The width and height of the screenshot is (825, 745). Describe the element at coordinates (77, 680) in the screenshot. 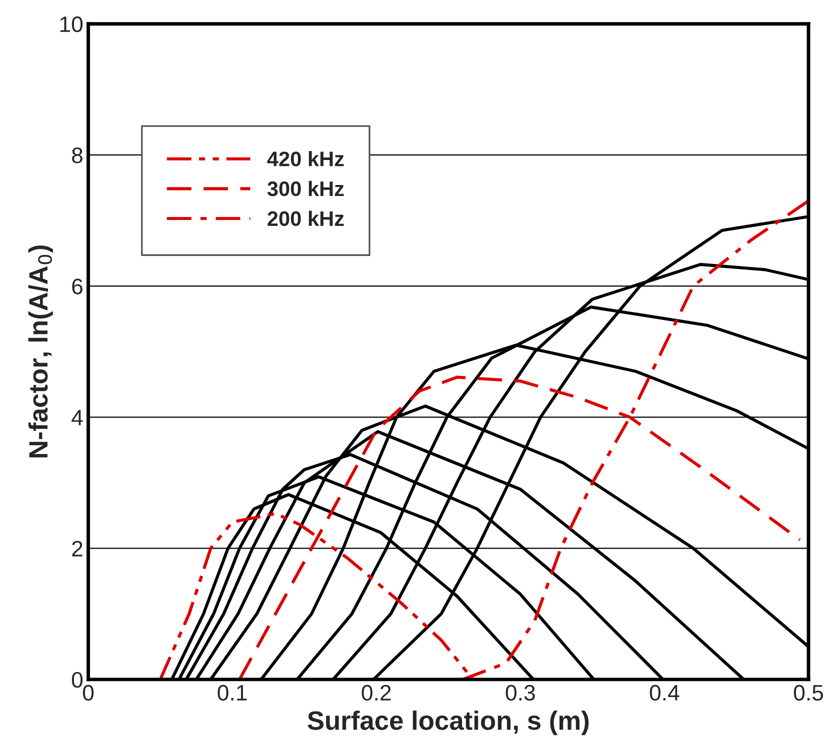

I see `y-tick-label: 0` at that location.